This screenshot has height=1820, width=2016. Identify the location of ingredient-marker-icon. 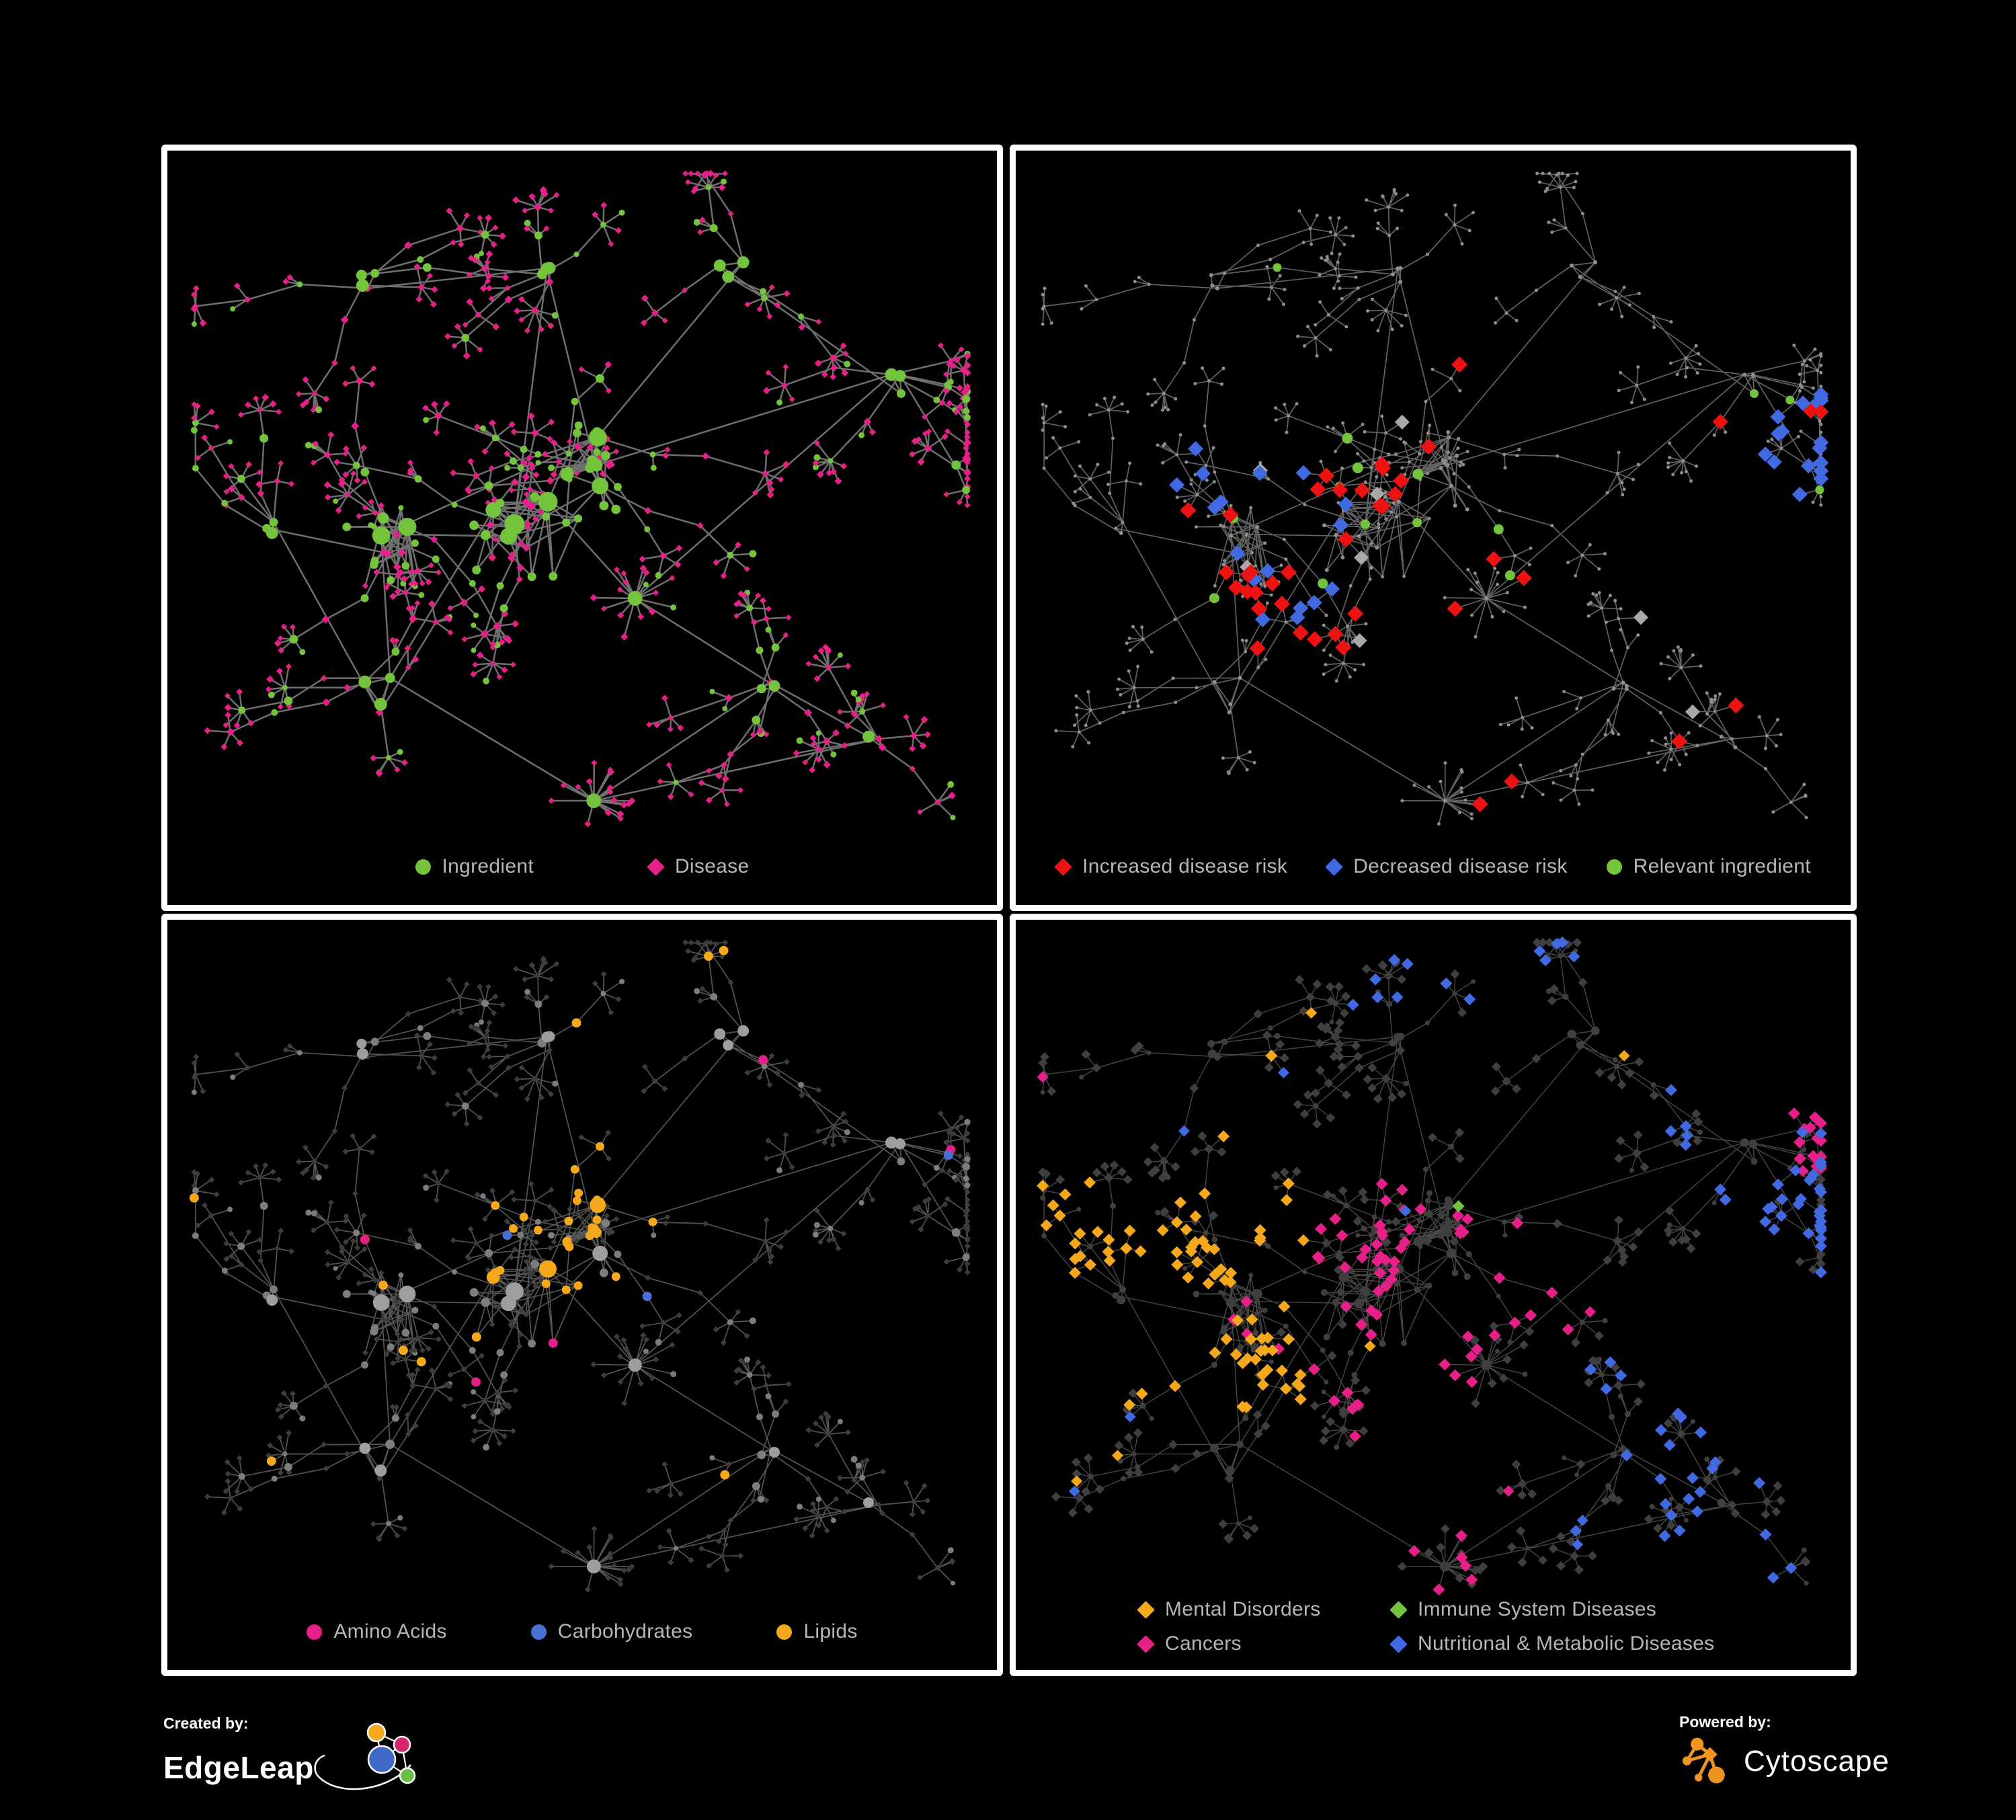
(423, 867).